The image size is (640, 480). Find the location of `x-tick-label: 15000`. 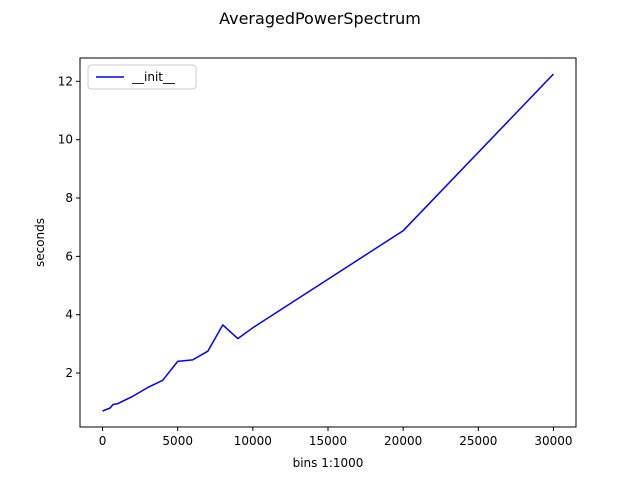

x-tick-label: 15000 is located at coordinates (328, 441).